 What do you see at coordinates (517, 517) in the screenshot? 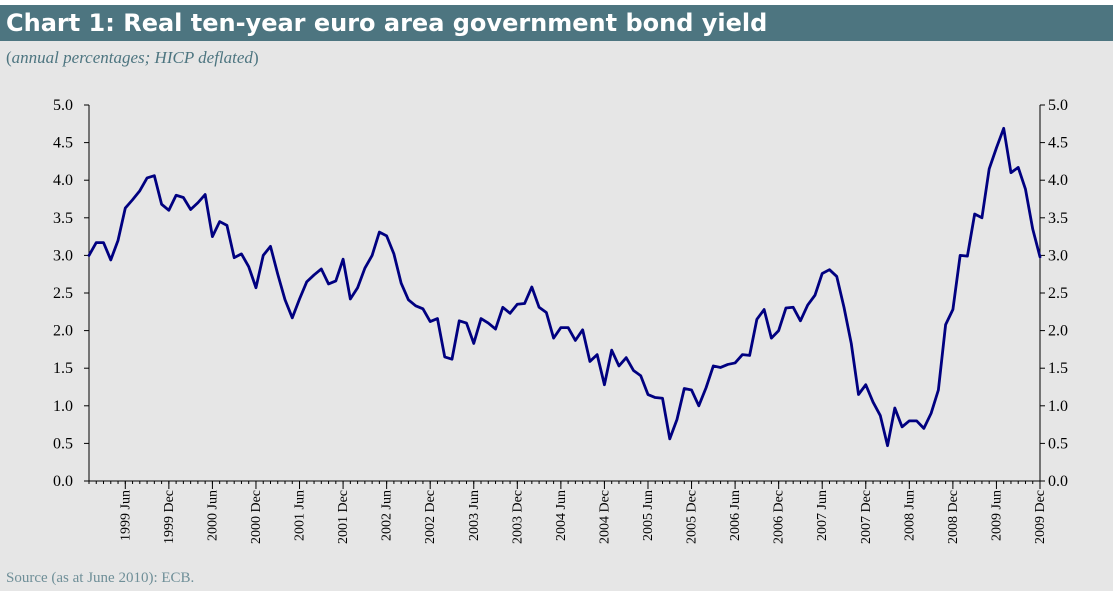
I see `x-tick-label: 2003 Dec` at bounding box center [517, 517].